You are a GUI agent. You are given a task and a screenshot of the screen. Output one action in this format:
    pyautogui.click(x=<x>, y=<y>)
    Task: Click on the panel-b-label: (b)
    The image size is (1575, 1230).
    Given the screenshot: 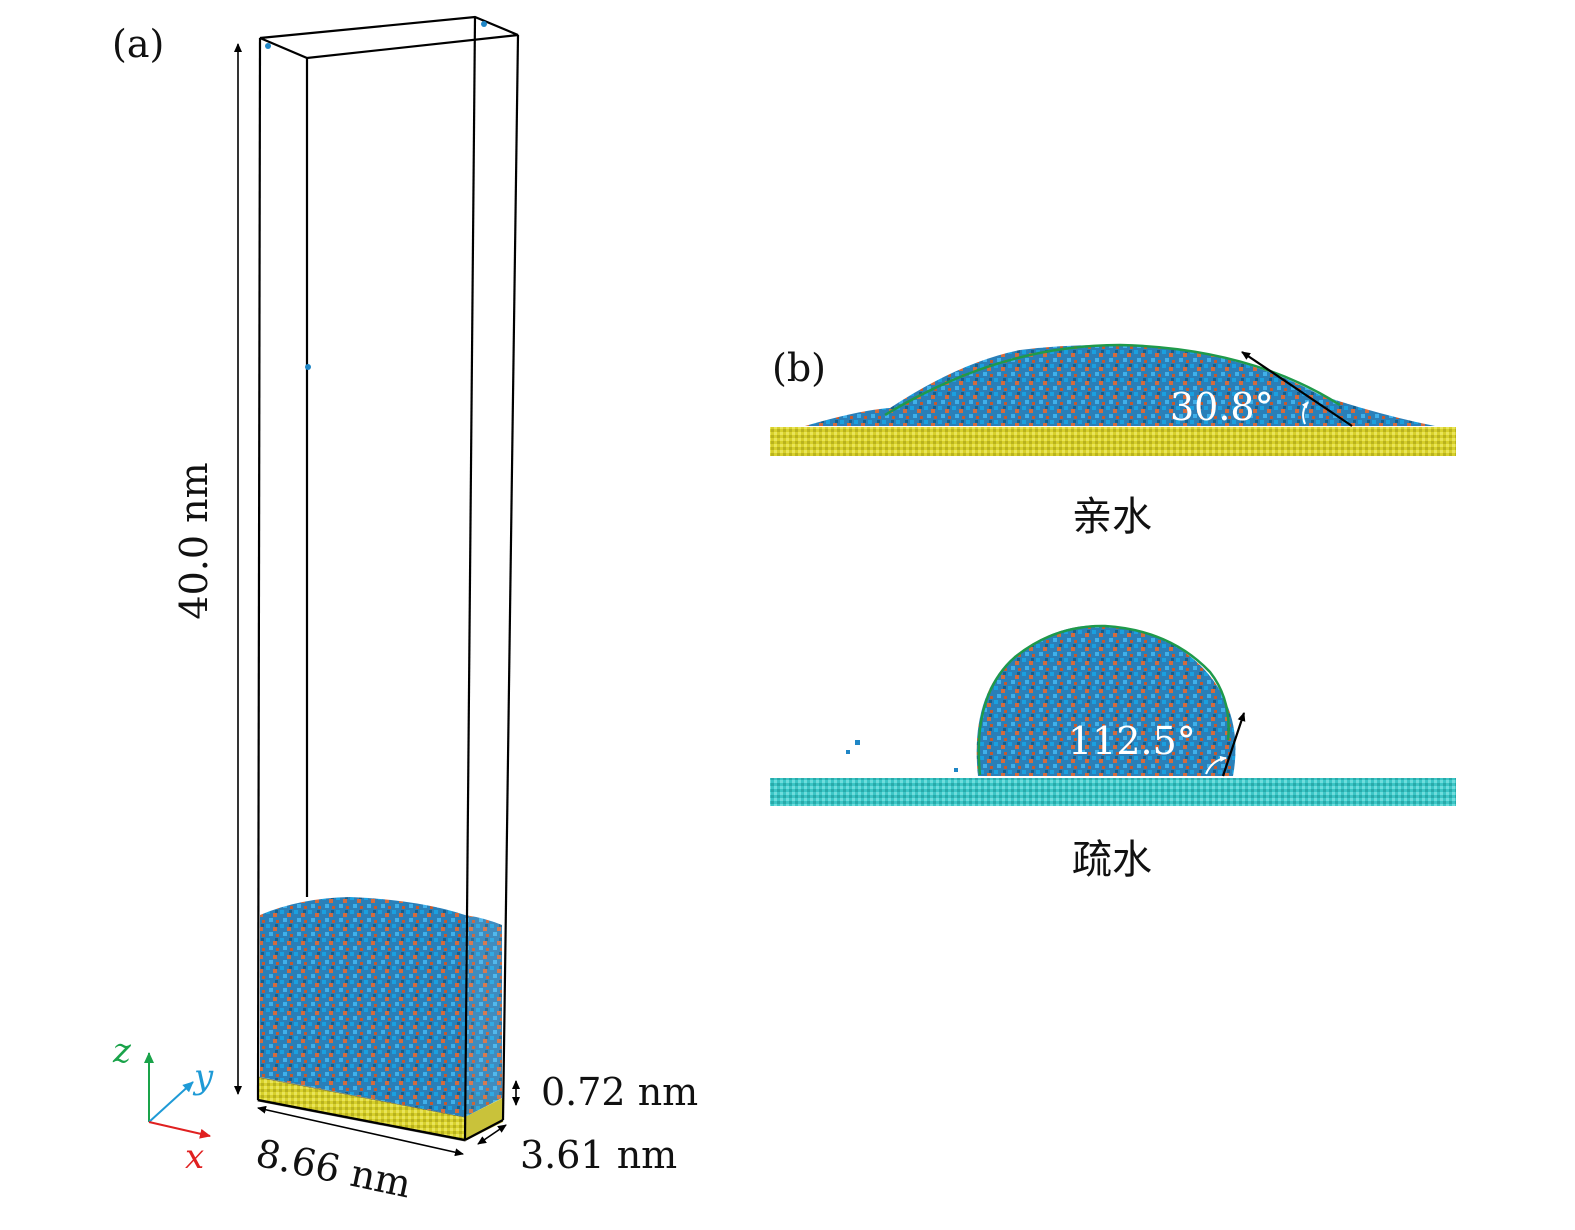 What is the action you would take?
    pyautogui.click(x=799, y=368)
    